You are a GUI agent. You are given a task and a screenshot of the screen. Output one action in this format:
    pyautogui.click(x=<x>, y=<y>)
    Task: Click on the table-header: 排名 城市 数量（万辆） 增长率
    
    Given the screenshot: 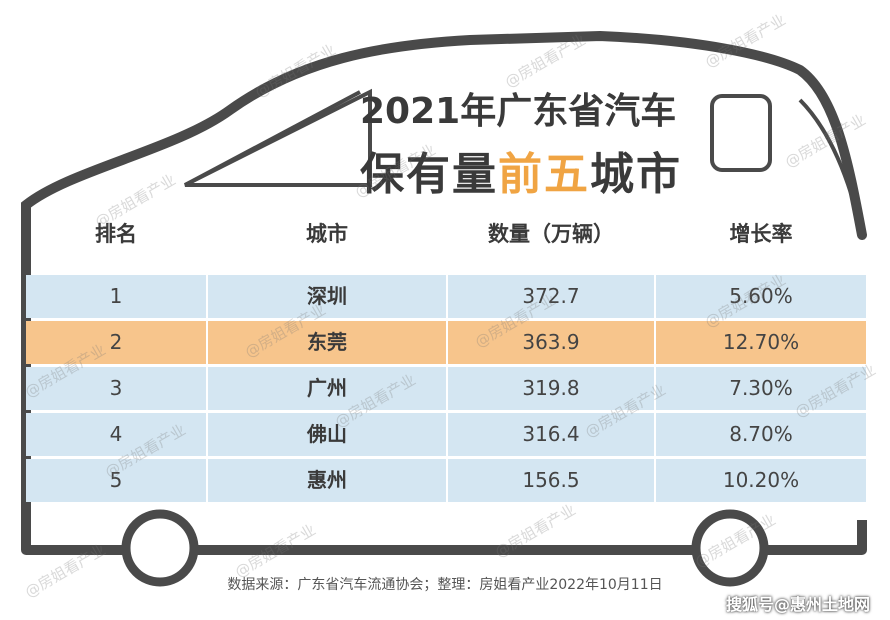 What is the action you would take?
    pyautogui.click(x=446, y=234)
    